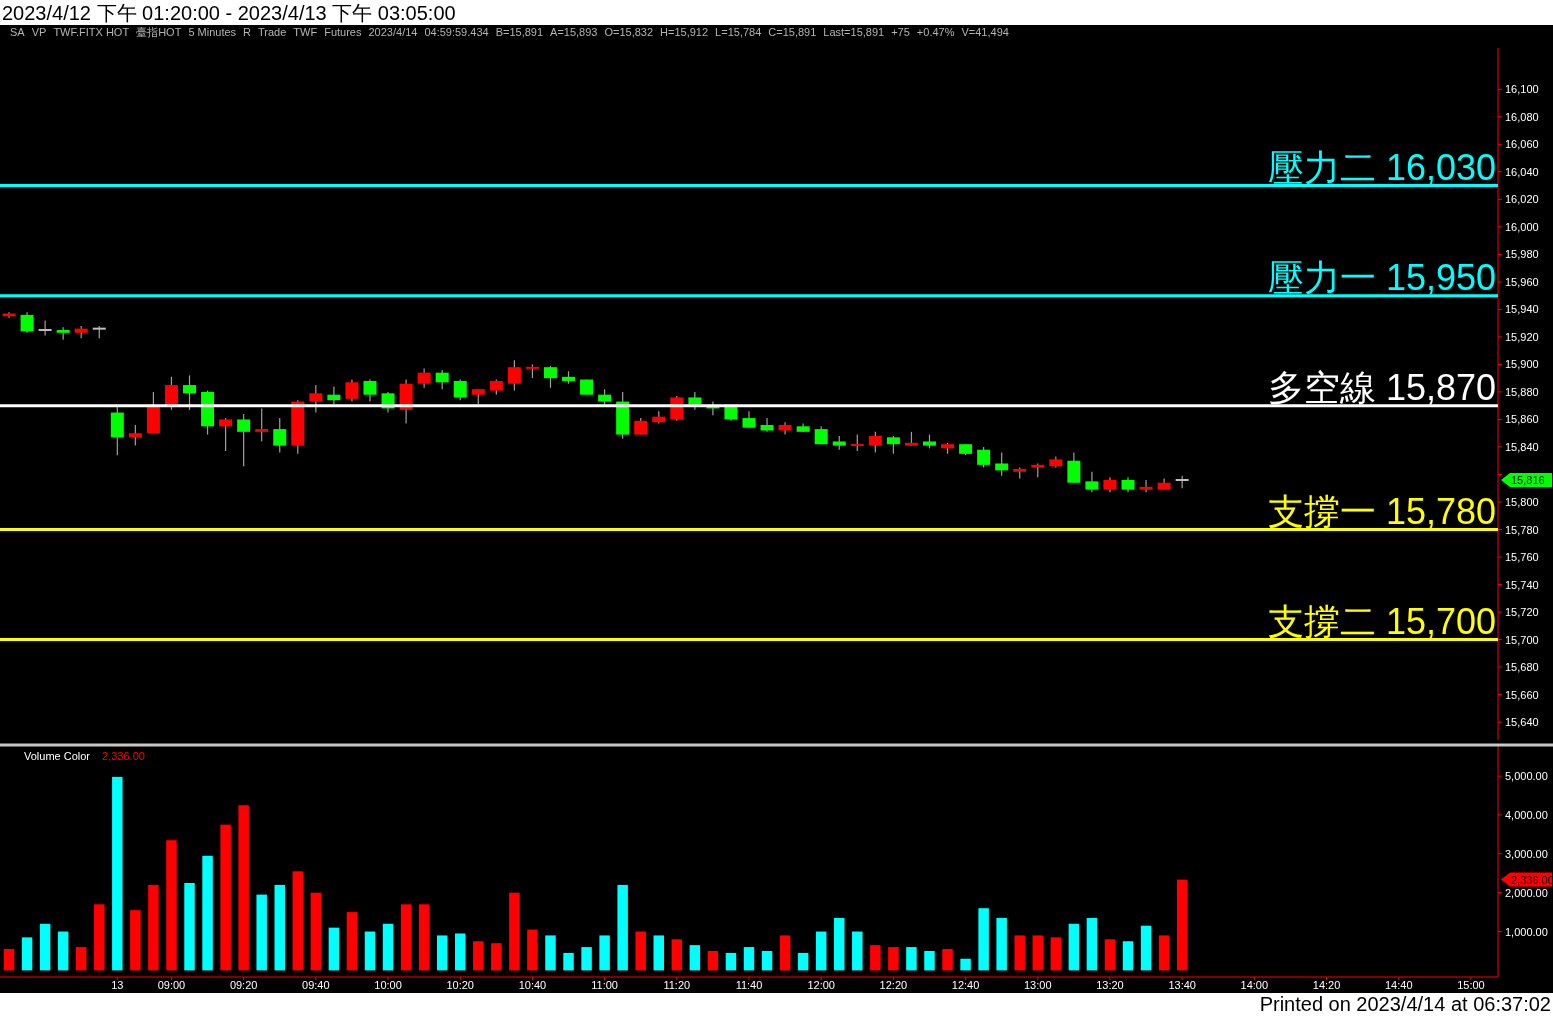 Image resolution: width=1553 pixels, height=1016 pixels. What do you see at coordinates (1522, 199) in the screenshot?
I see `y-tick-label: 16,020` at bounding box center [1522, 199].